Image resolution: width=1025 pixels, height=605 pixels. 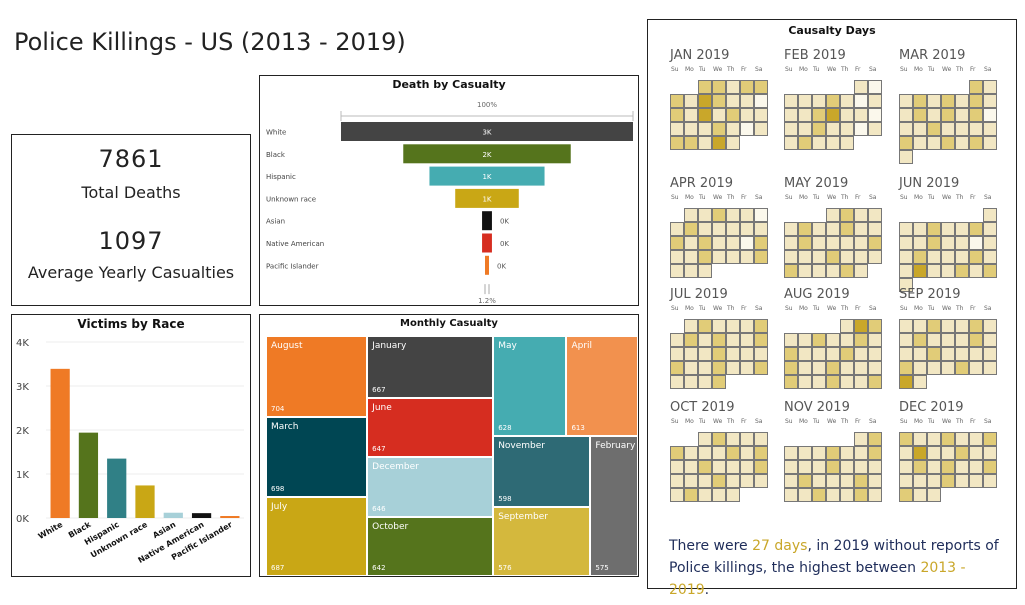 I want to click on funnel-category-label: Asian, so click(x=275, y=222).